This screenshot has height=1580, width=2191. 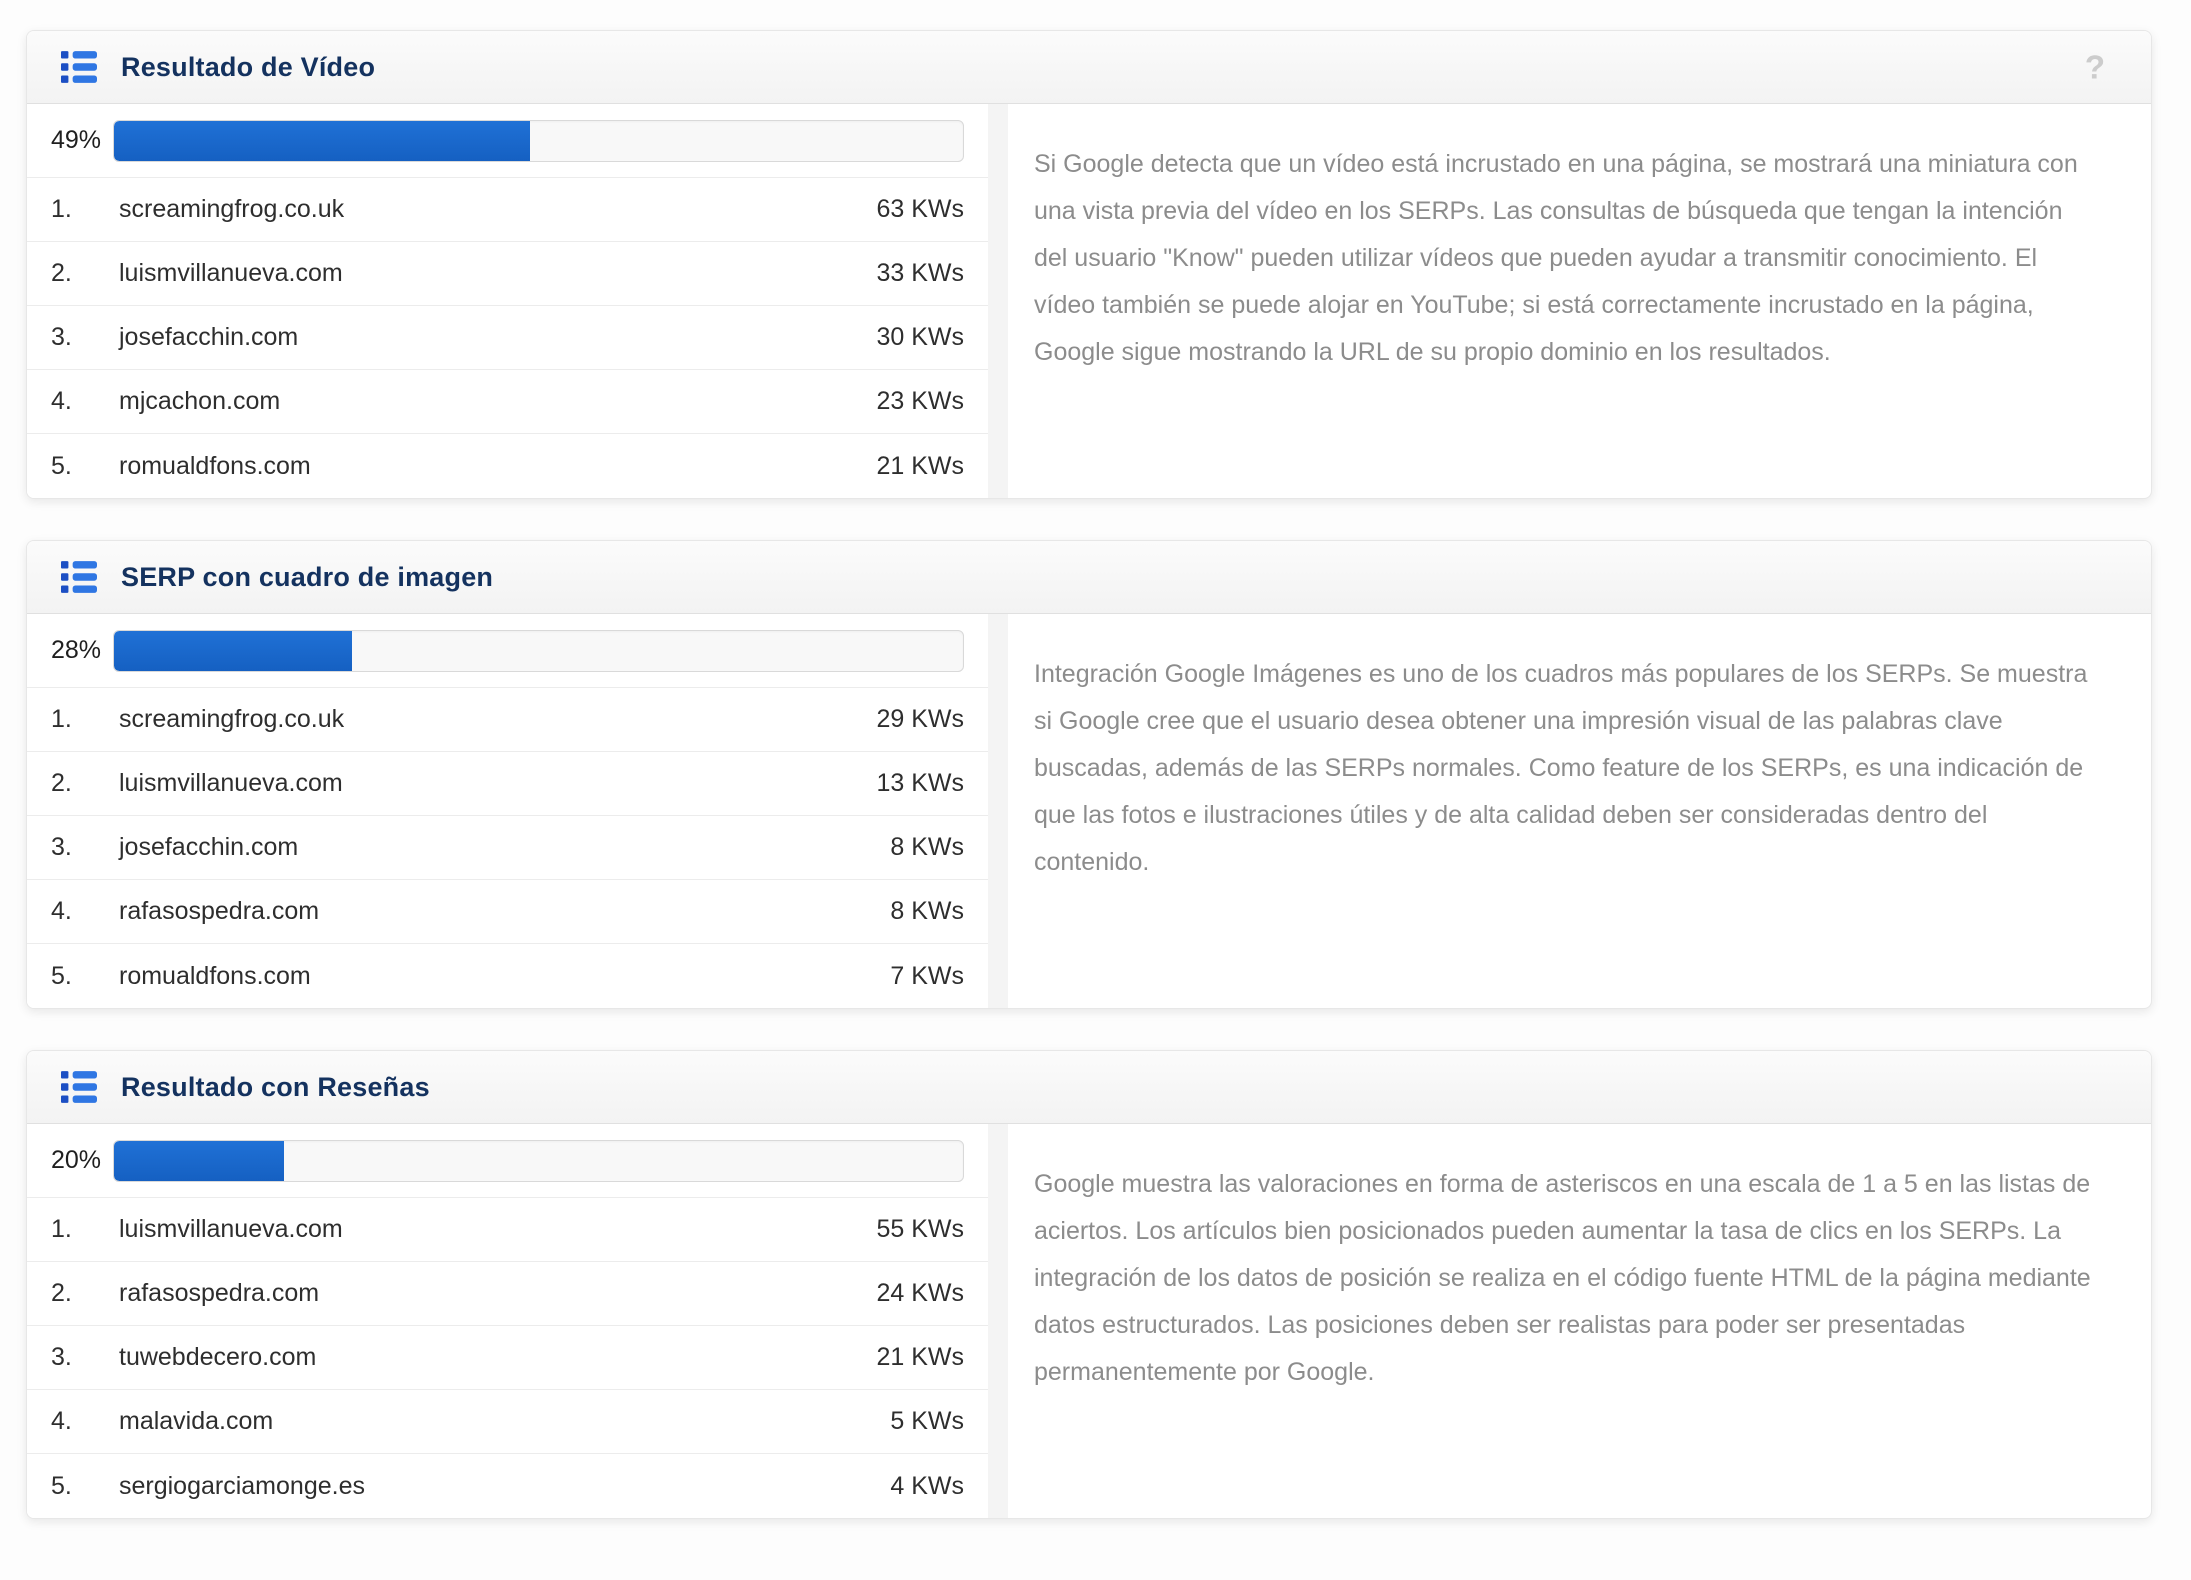 What do you see at coordinates (507, 1358) in the screenshot?
I see `table-row: 3. tuwebdecero.com 21 KWs` at bounding box center [507, 1358].